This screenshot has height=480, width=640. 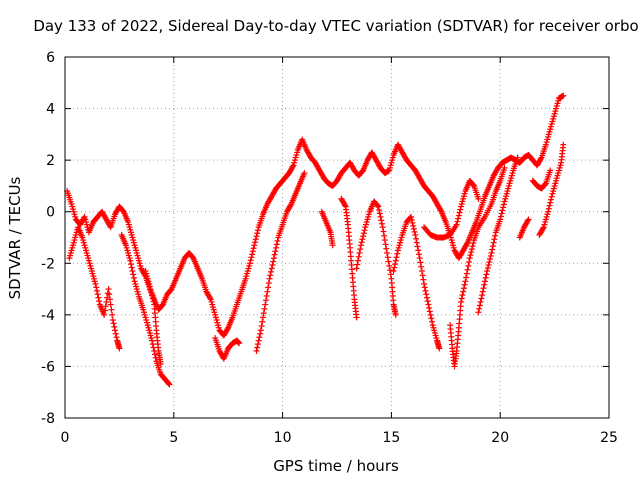 What do you see at coordinates (50, 213) in the screenshot?
I see `y-tick-label: 0` at bounding box center [50, 213].